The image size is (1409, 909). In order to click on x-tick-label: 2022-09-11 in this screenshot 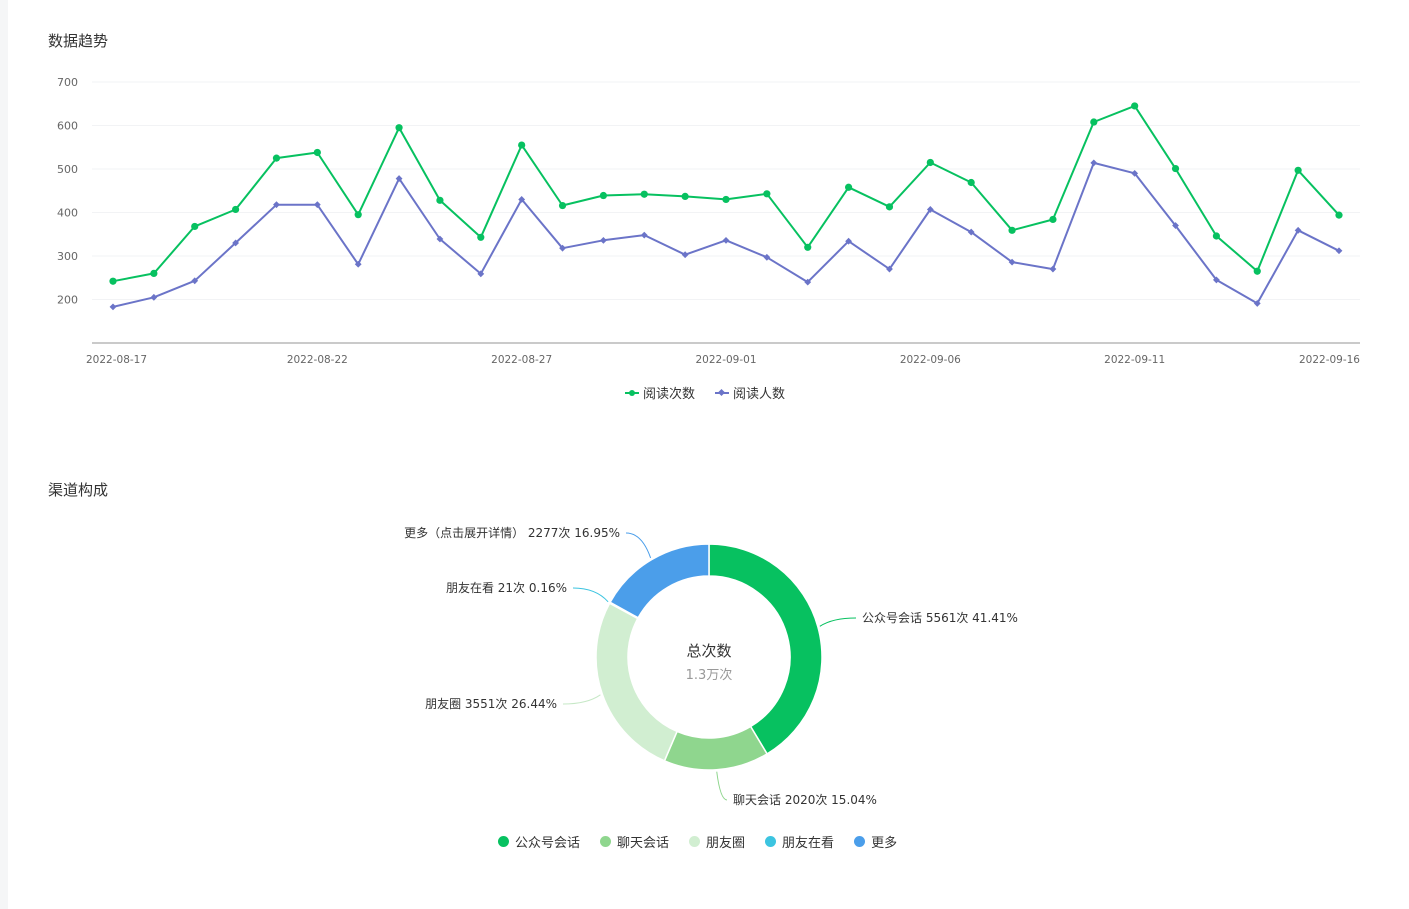, I will do `click(1134, 360)`.